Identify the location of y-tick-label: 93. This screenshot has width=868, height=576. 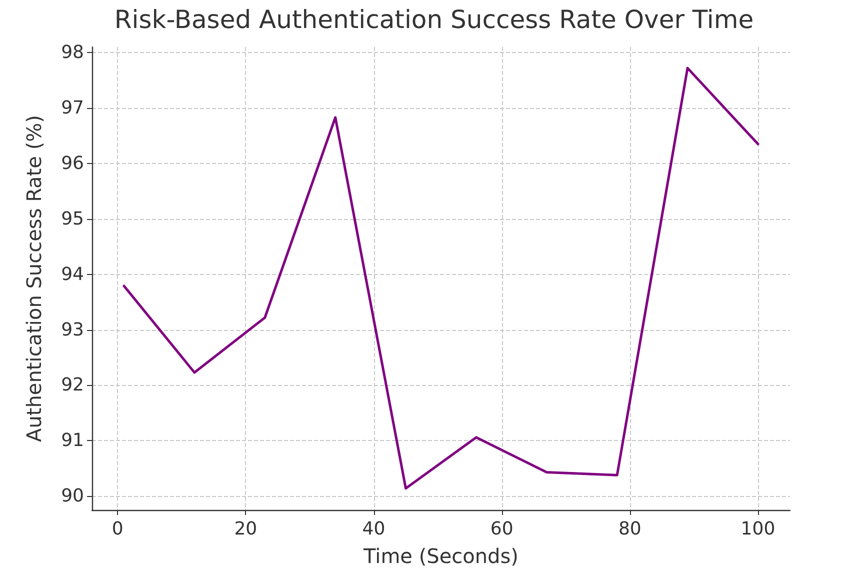
(72, 329).